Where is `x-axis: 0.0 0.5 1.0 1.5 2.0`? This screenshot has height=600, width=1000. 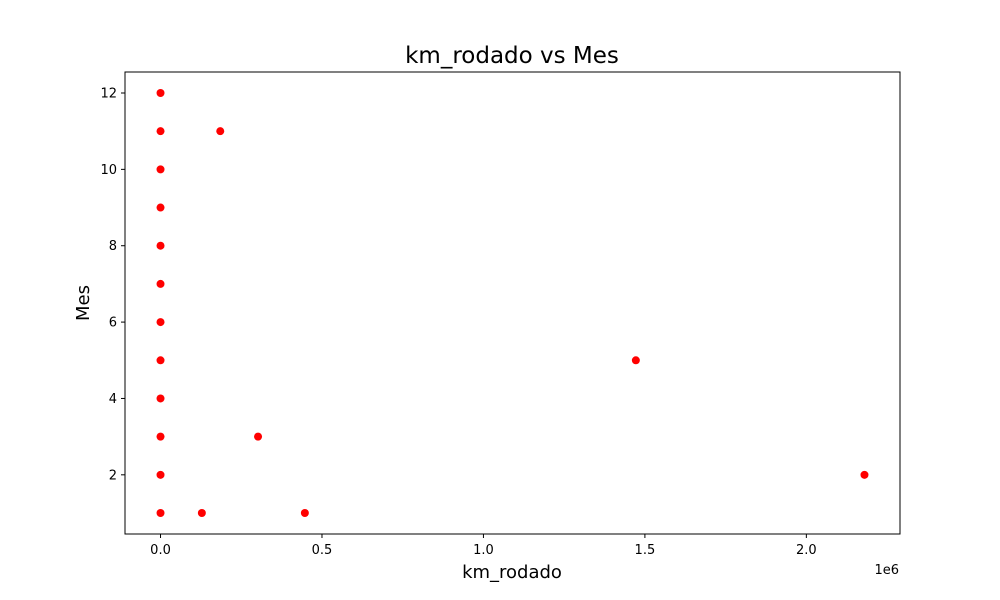 x-axis: 0.0 0.5 1.0 1.5 2.0 is located at coordinates (483, 546).